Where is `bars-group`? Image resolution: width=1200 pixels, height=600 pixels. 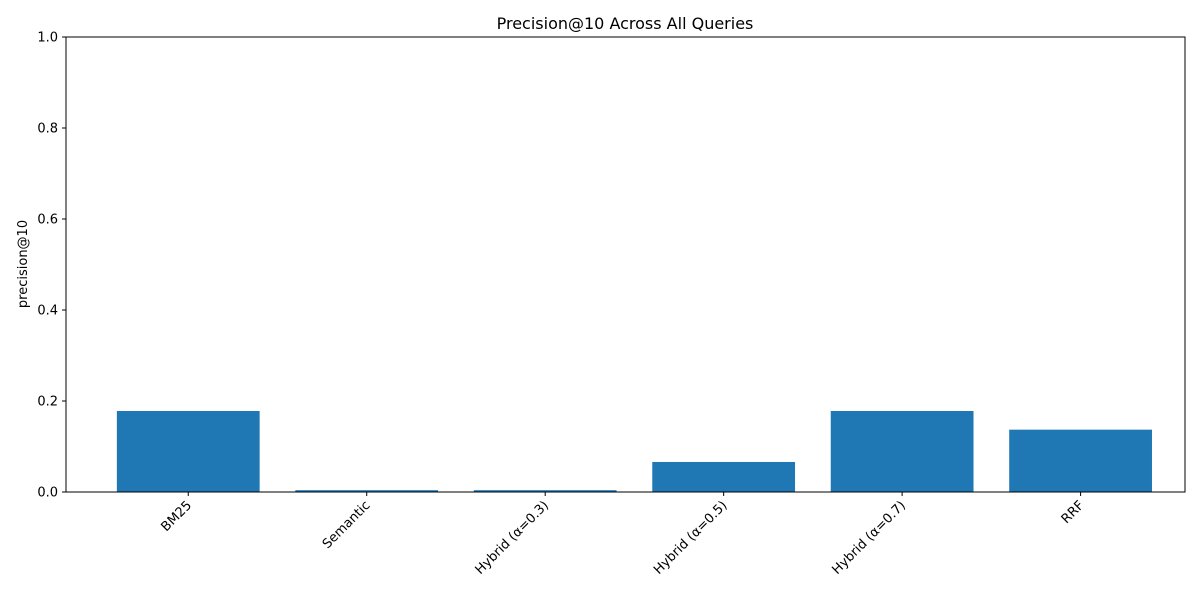
bars-group is located at coordinates (634, 451).